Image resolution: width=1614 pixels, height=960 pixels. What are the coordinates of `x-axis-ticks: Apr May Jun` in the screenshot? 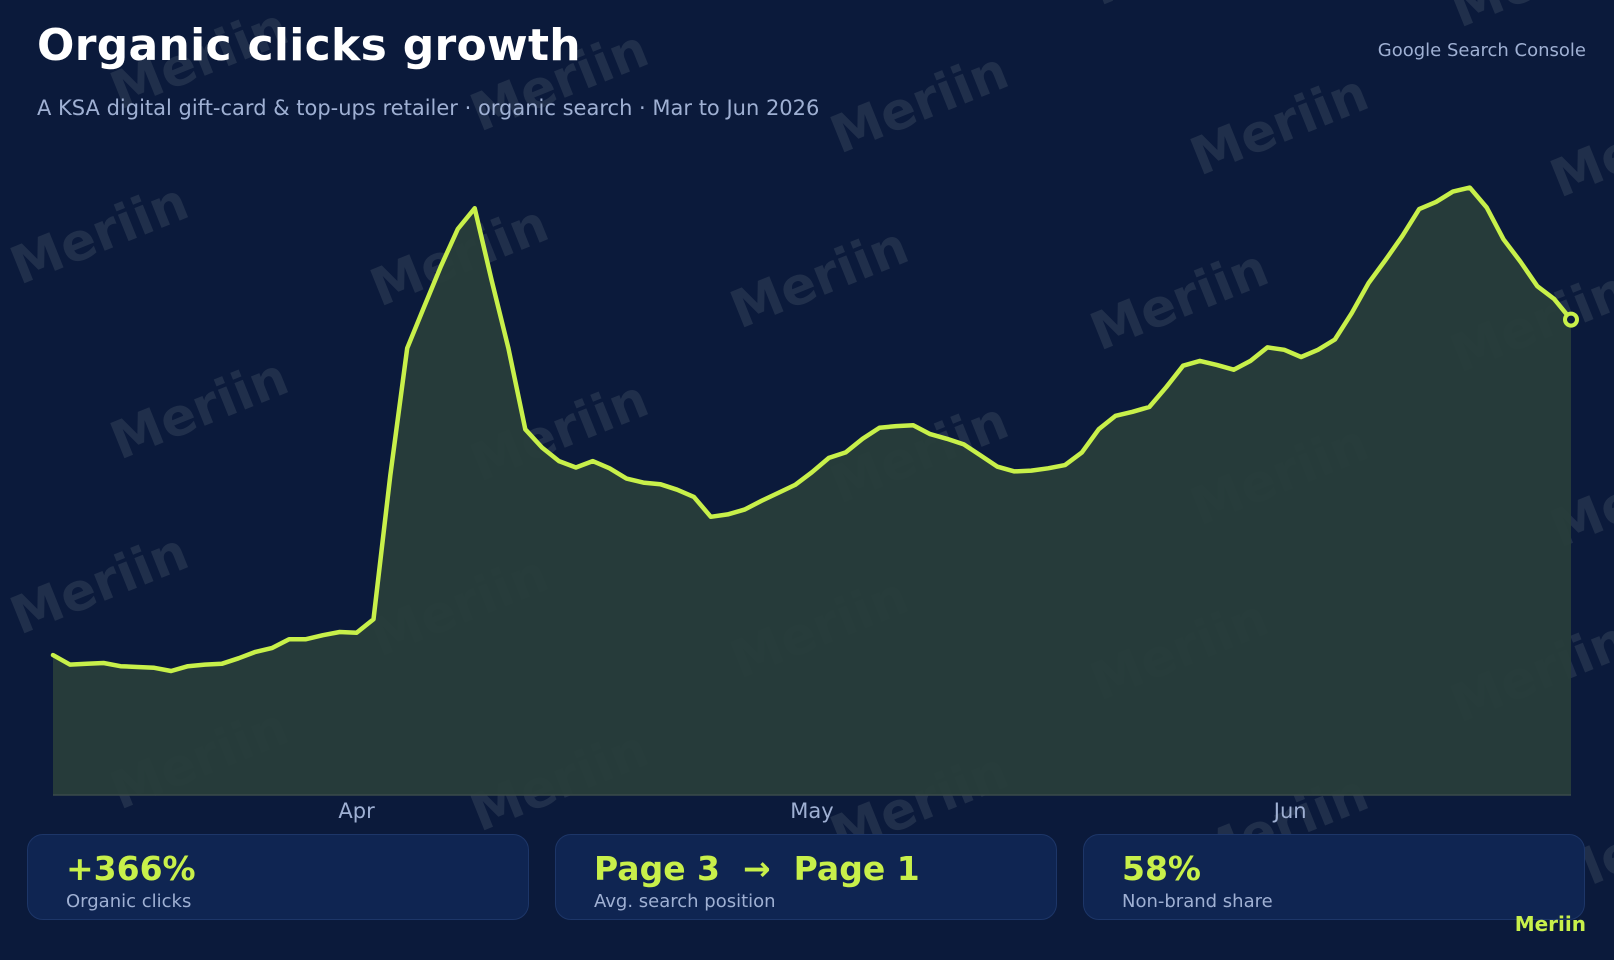 It's located at (822, 811).